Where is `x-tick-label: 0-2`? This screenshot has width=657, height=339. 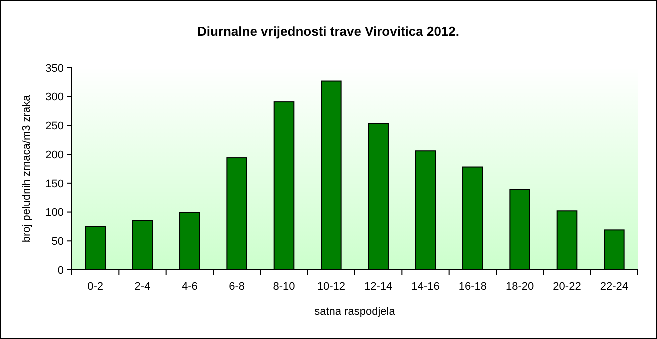 x-tick-label: 0-2 is located at coordinates (96, 287).